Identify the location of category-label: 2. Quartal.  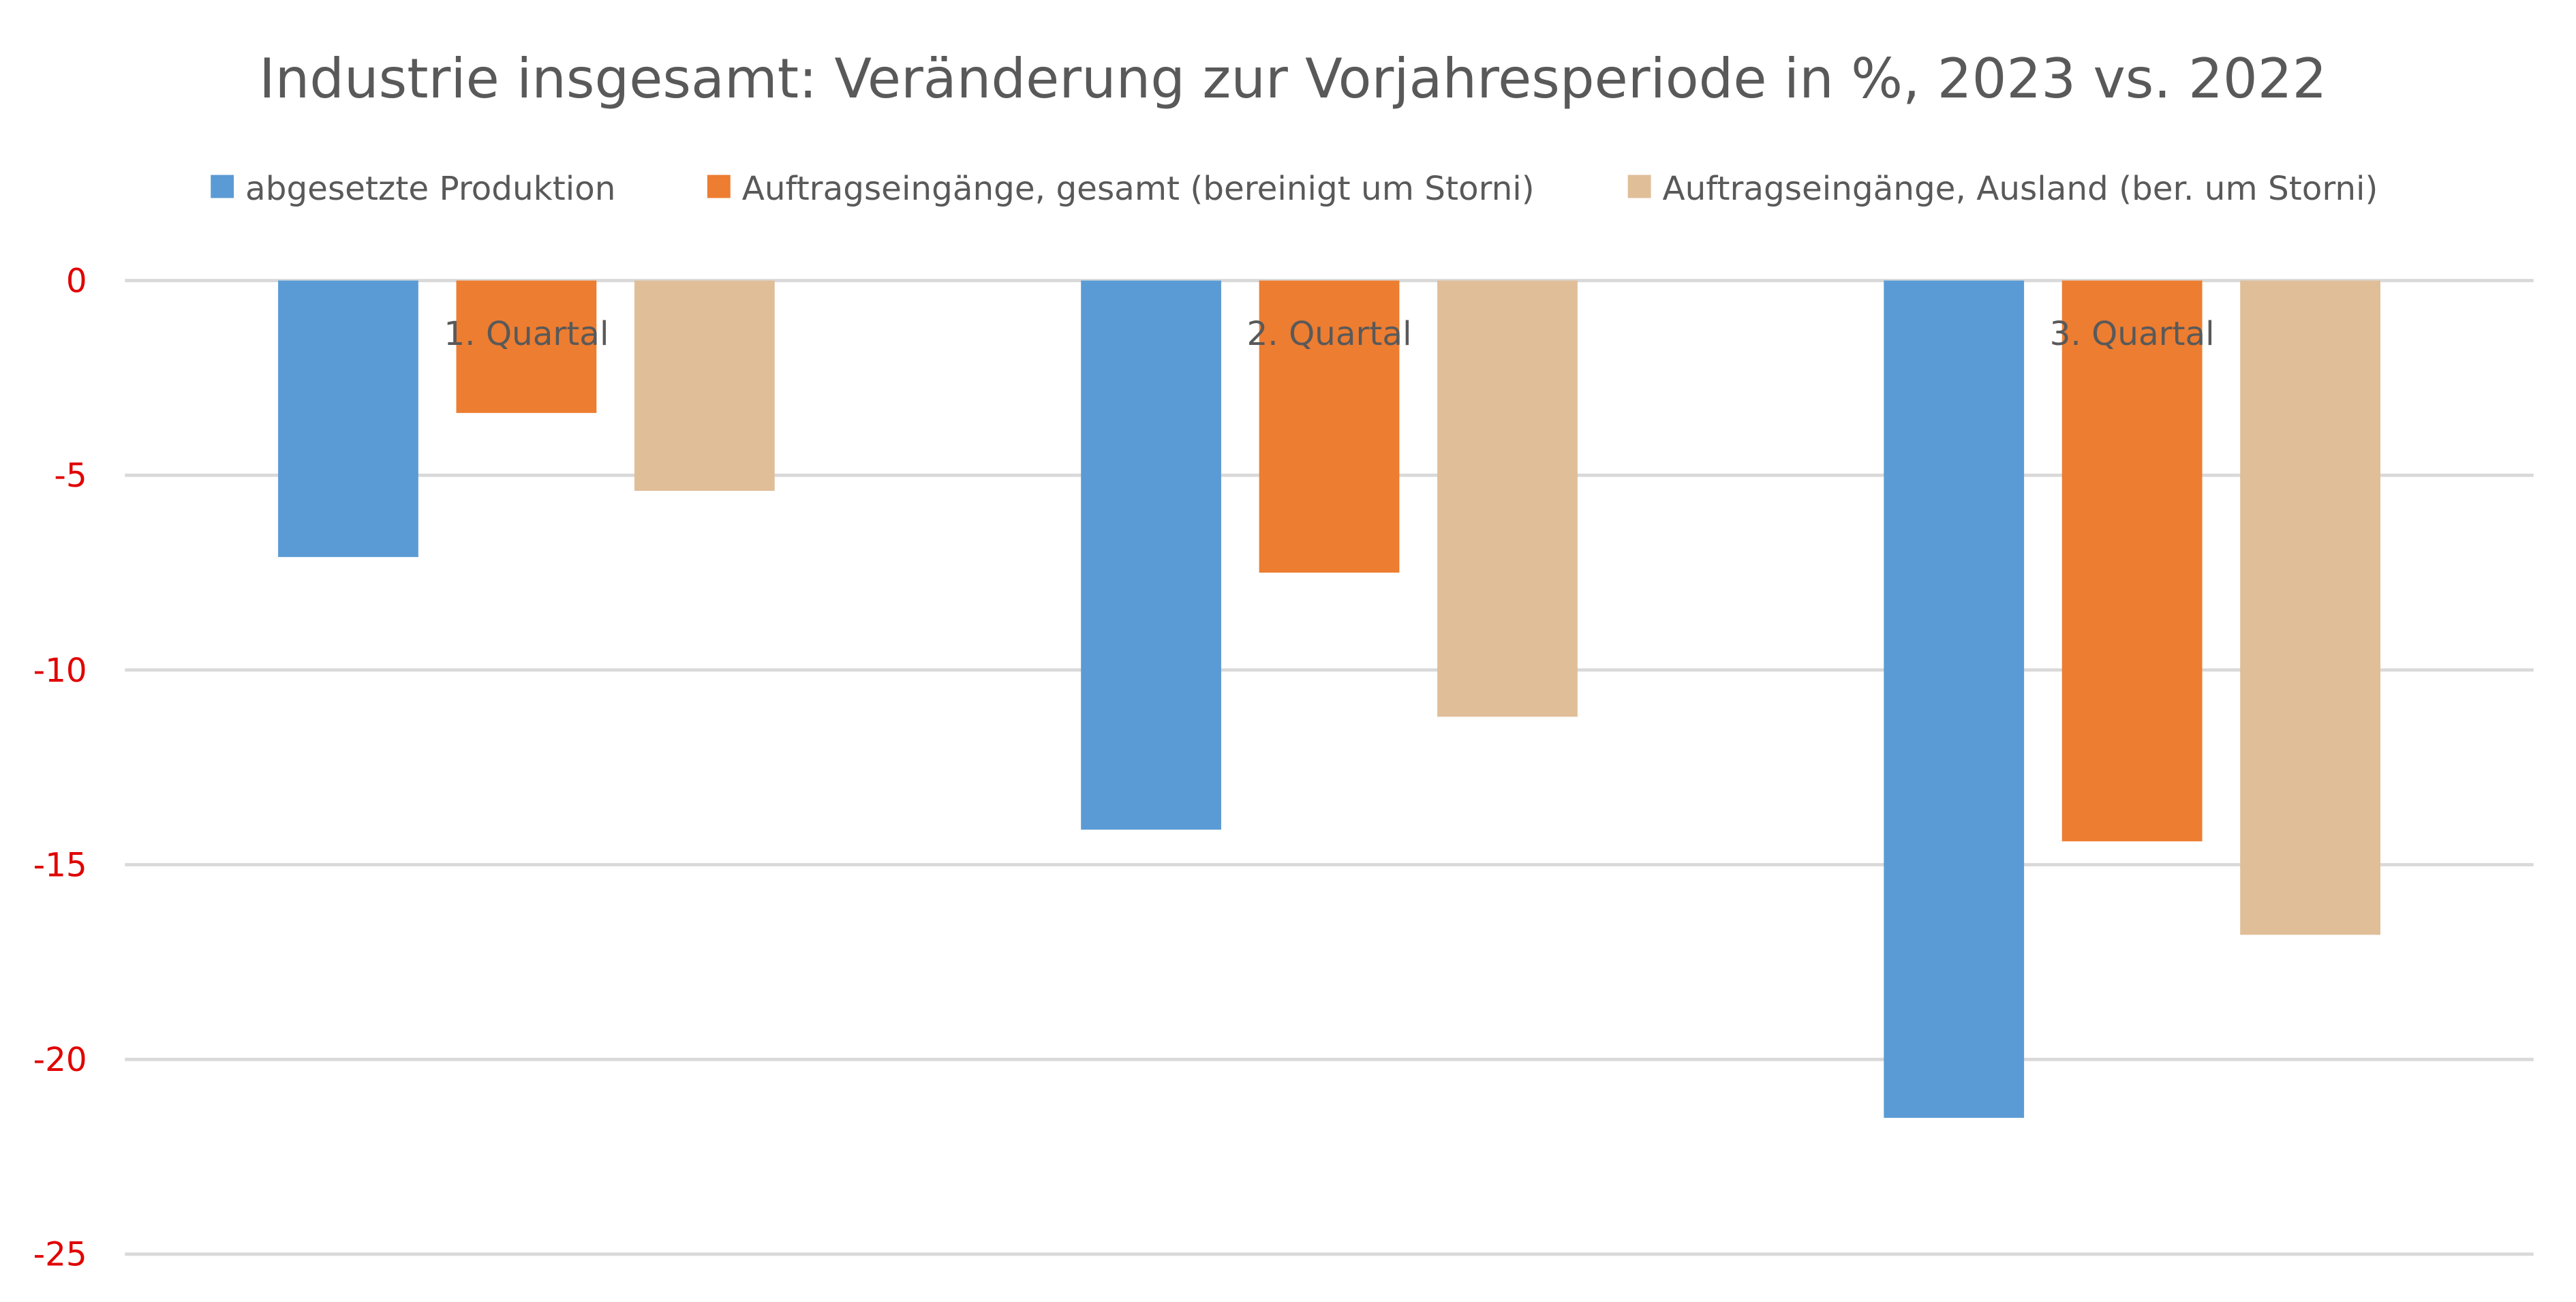
(1329, 334).